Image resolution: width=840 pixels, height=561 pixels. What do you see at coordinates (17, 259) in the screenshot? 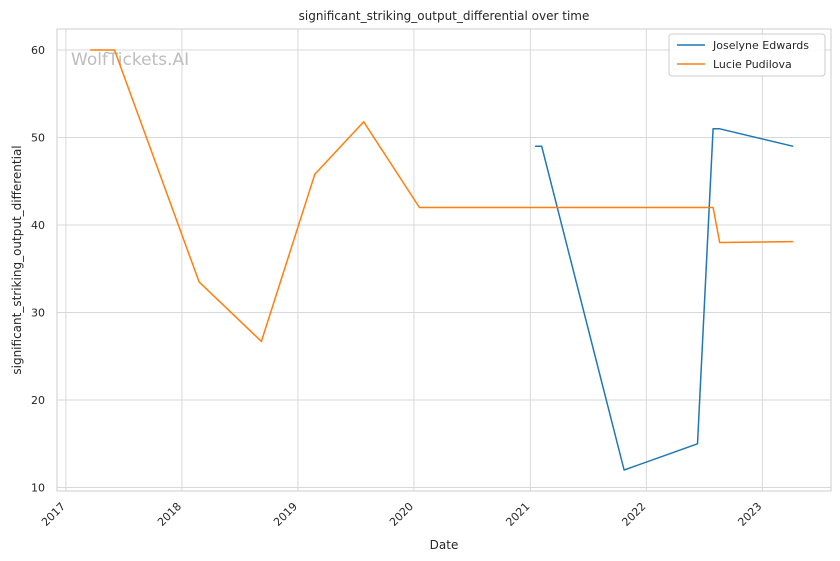
I see `y-axis-label: significant_striking_output_differential` at bounding box center [17, 259].